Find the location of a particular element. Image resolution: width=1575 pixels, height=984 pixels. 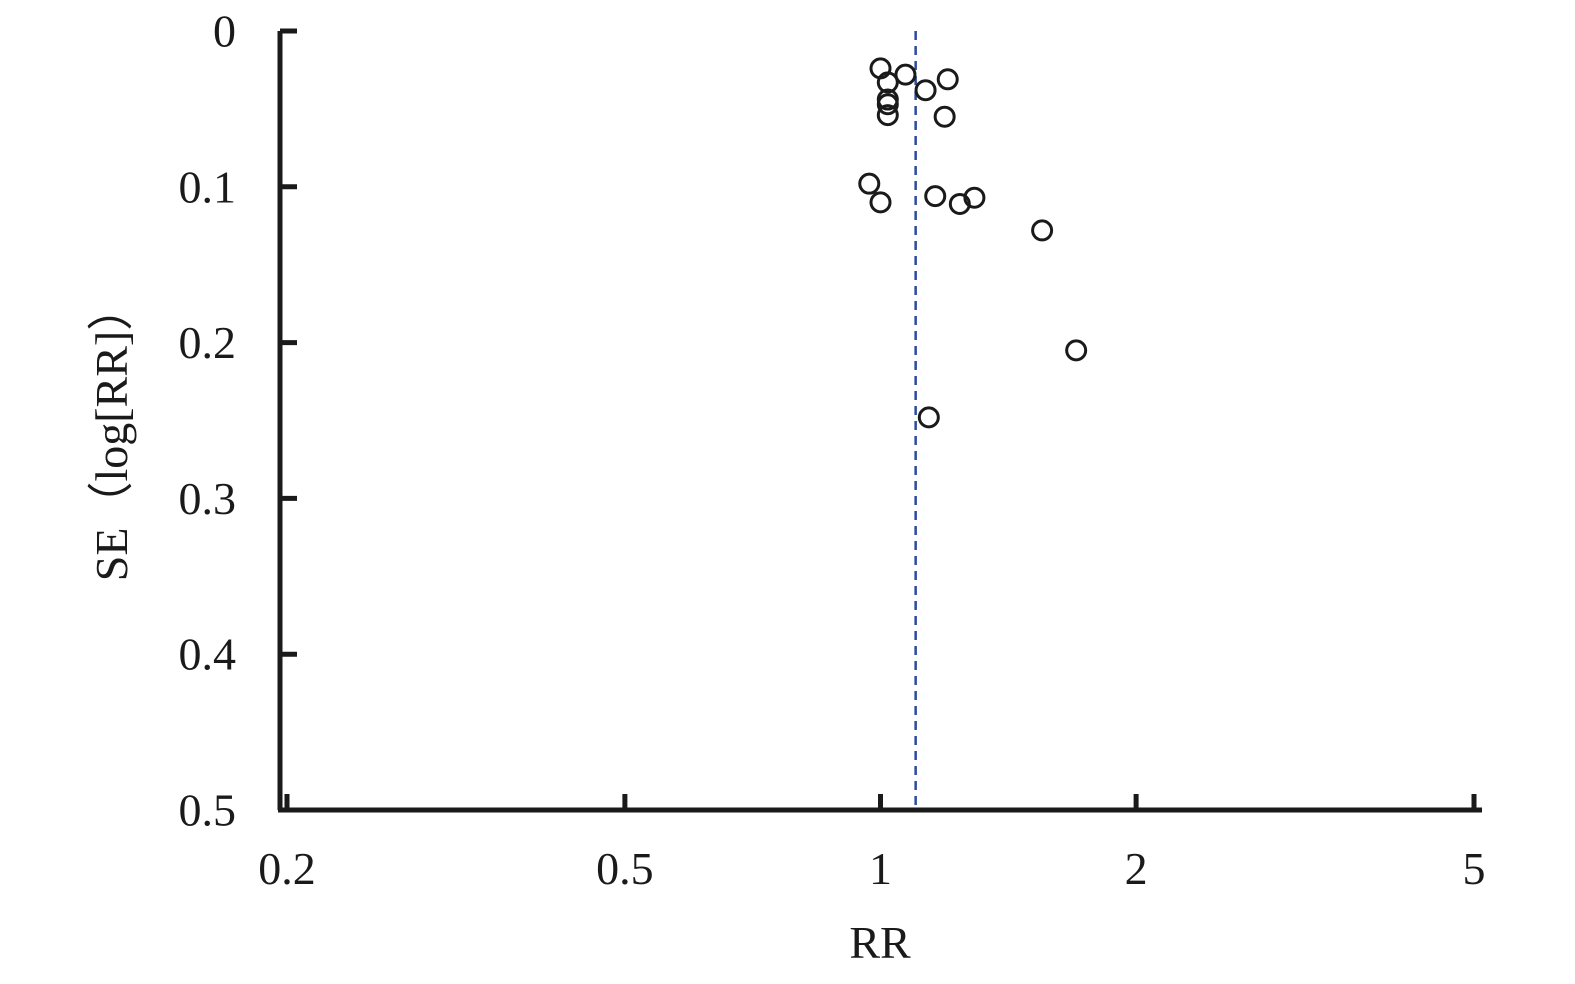

x-tick-label: 2 is located at coordinates (1136, 868).